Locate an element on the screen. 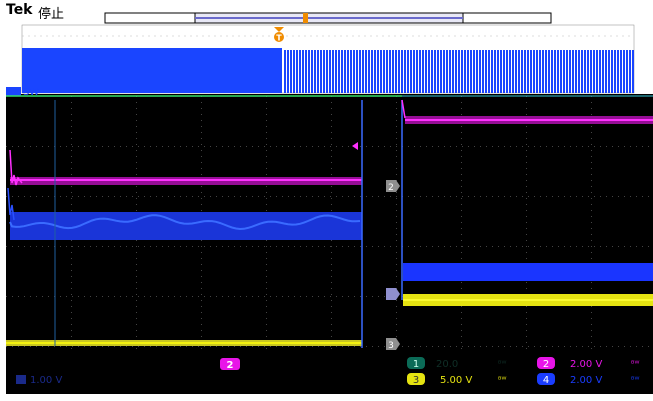 The width and height of the screenshot is (653, 401). svg-text: 4 is located at coordinates (546, 380).